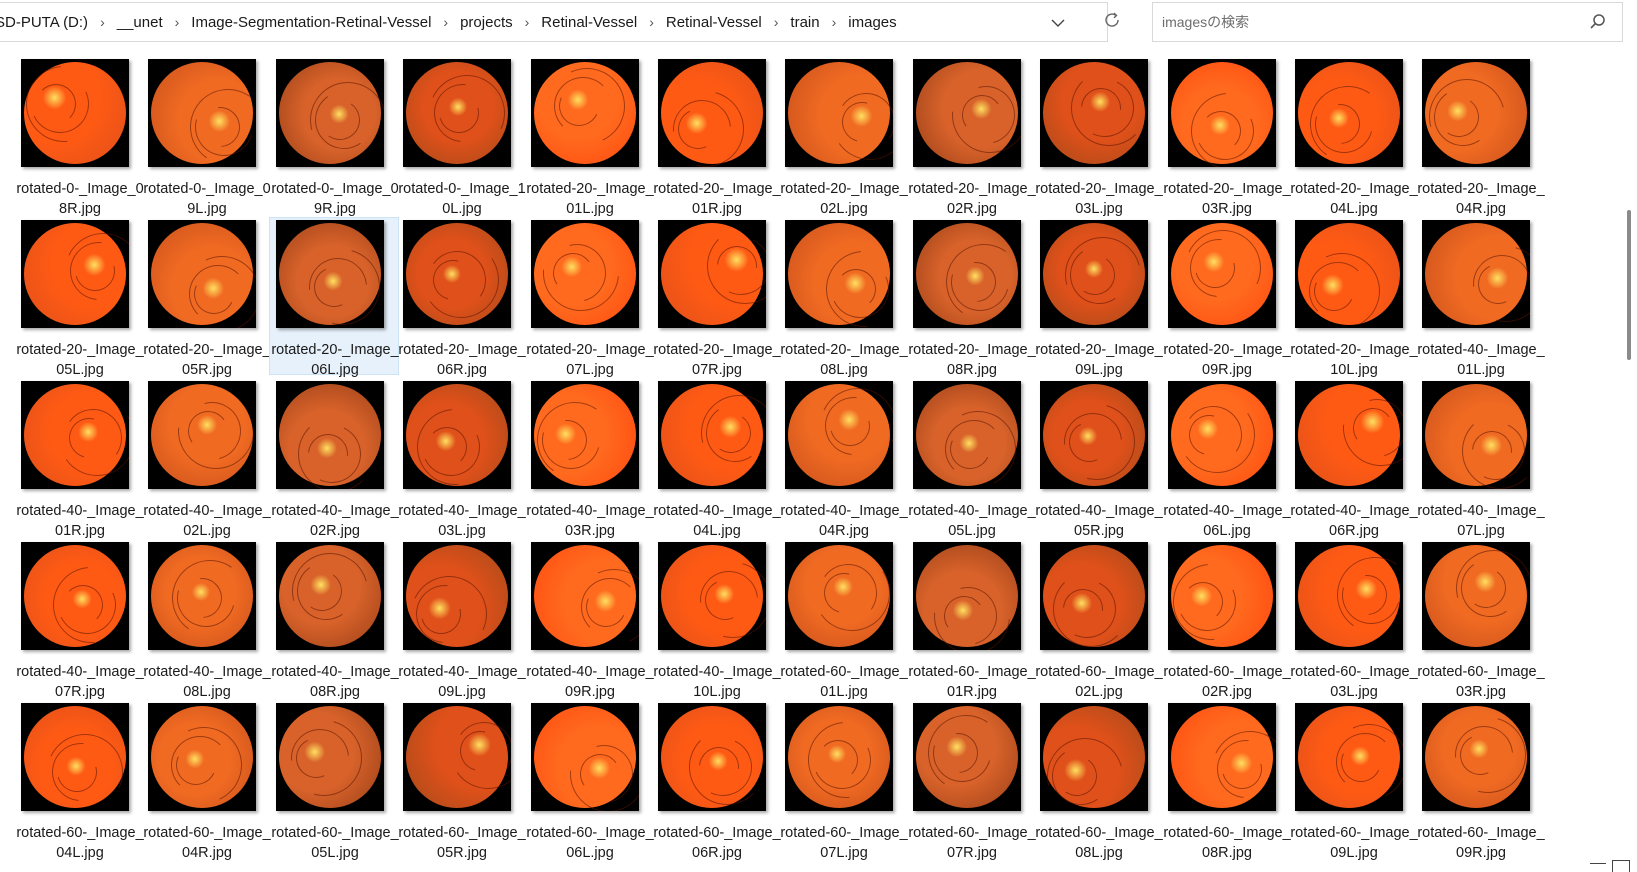 This screenshot has height=872, width=1637. Describe the element at coordinates (1629, 458) in the screenshot. I see `vertical-scrollbar` at that location.